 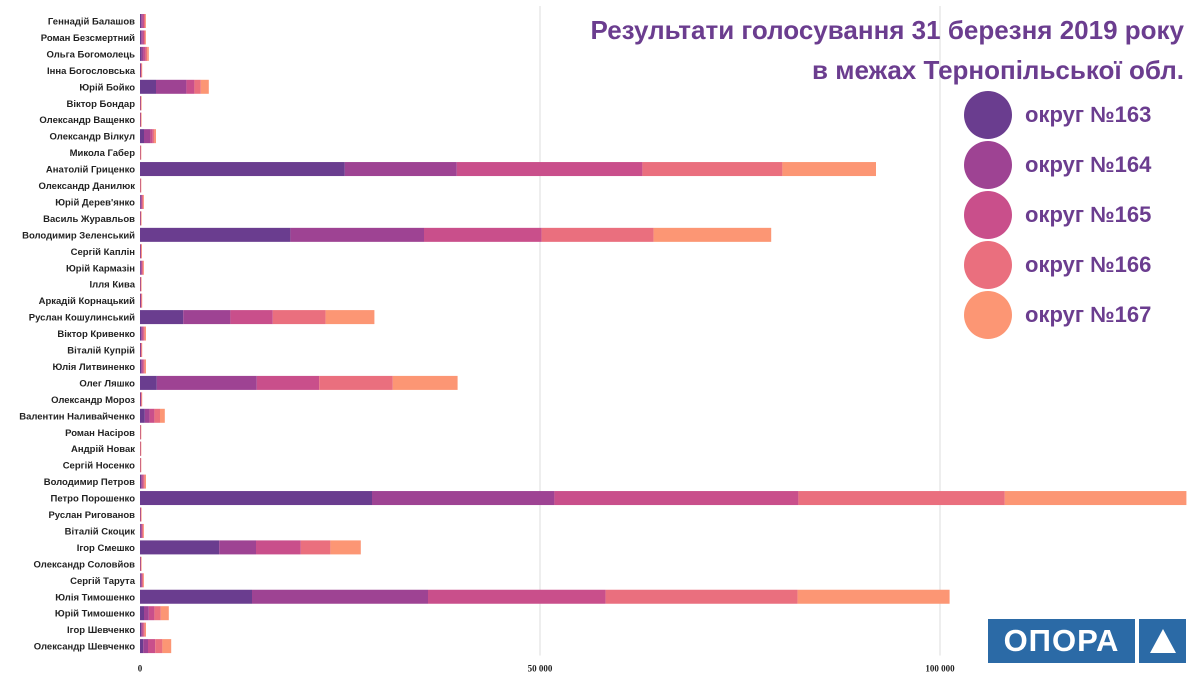 What do you see at coordinates (100, 531) in the screenshot?
I see `candidate-label: Віталій Скоцик` at bounding box center [100, 531].